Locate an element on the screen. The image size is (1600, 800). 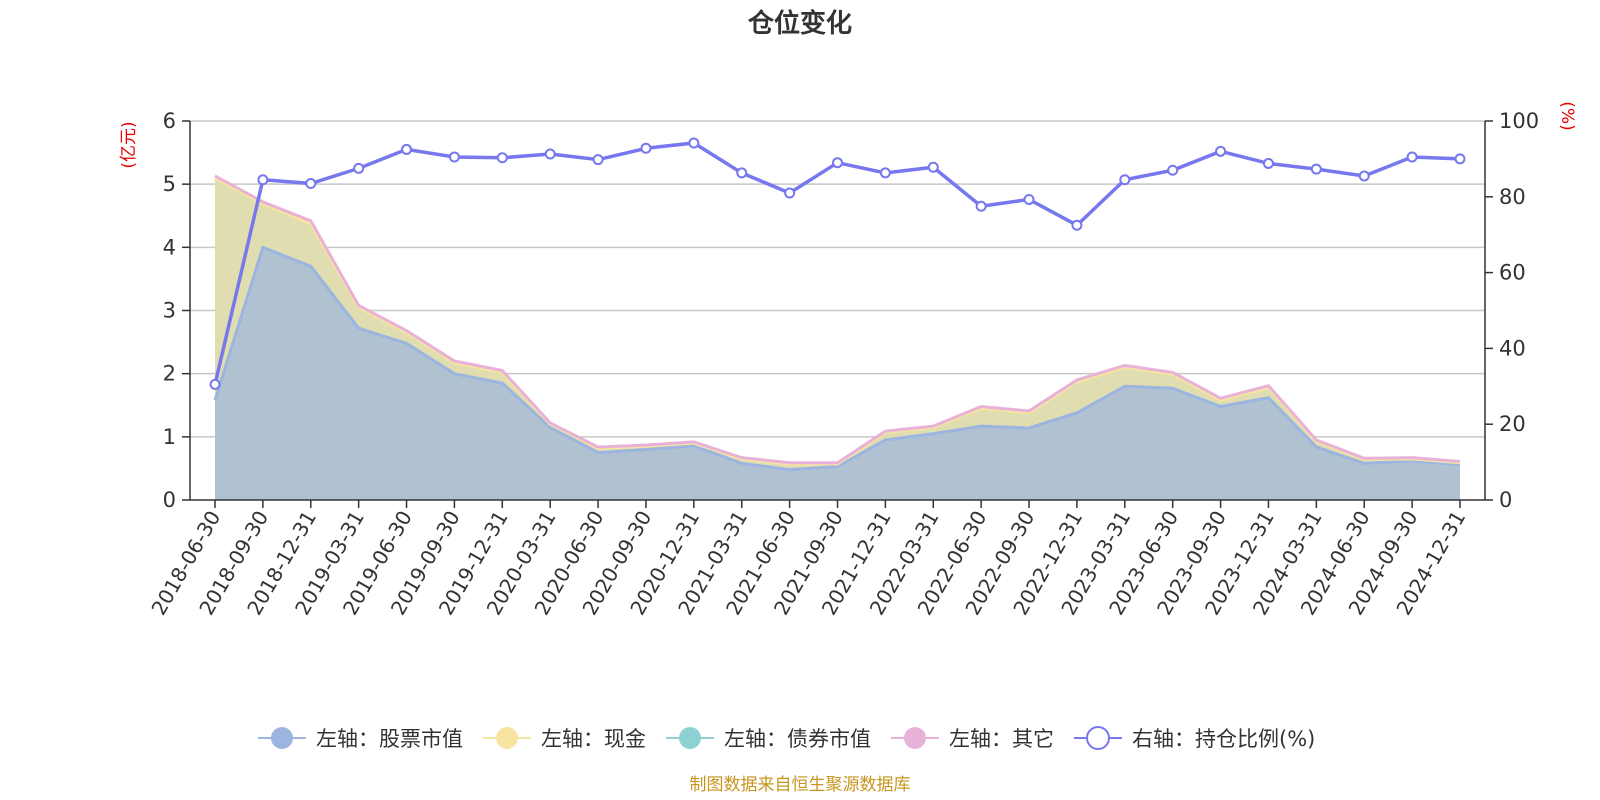
left-tick-label: 2 is located at coordinates (169, 374).